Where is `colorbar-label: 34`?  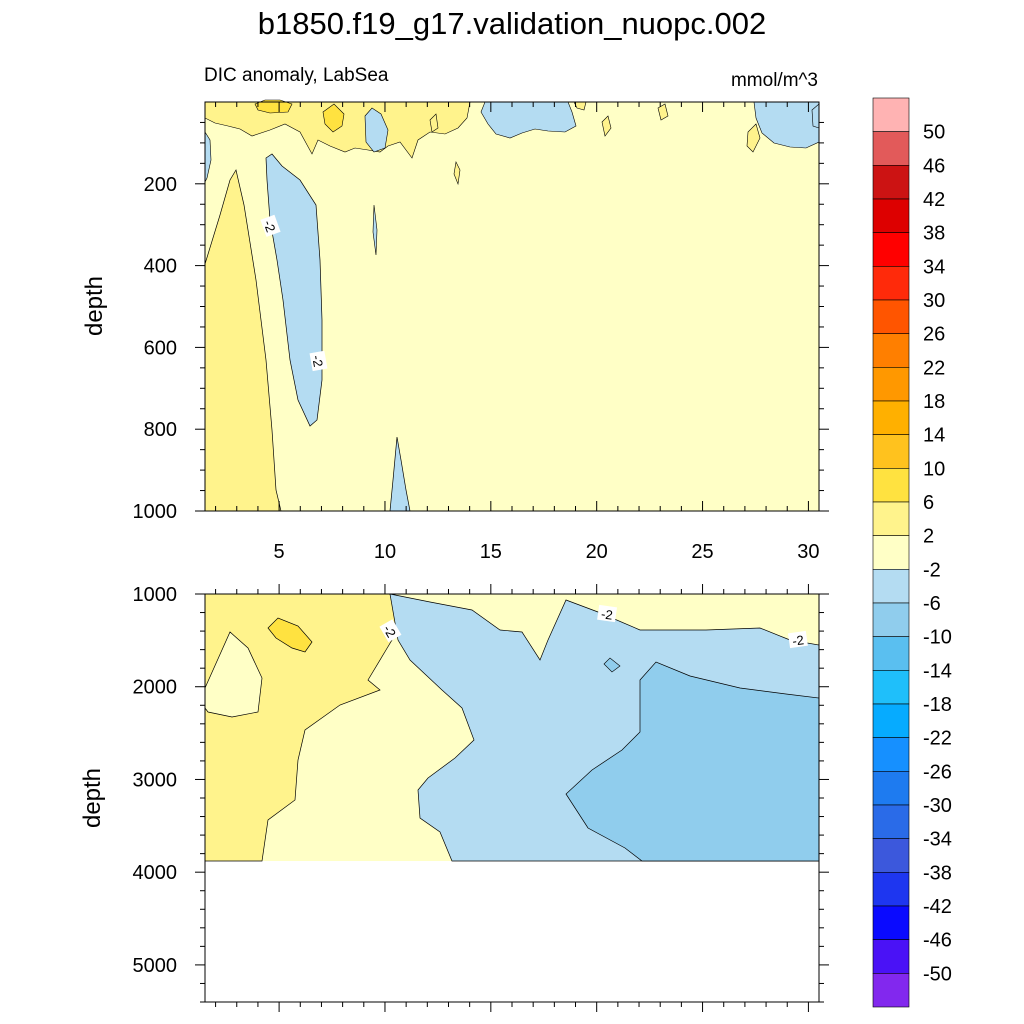
colorbar-label: 34 is located at coordinates (934, 267).